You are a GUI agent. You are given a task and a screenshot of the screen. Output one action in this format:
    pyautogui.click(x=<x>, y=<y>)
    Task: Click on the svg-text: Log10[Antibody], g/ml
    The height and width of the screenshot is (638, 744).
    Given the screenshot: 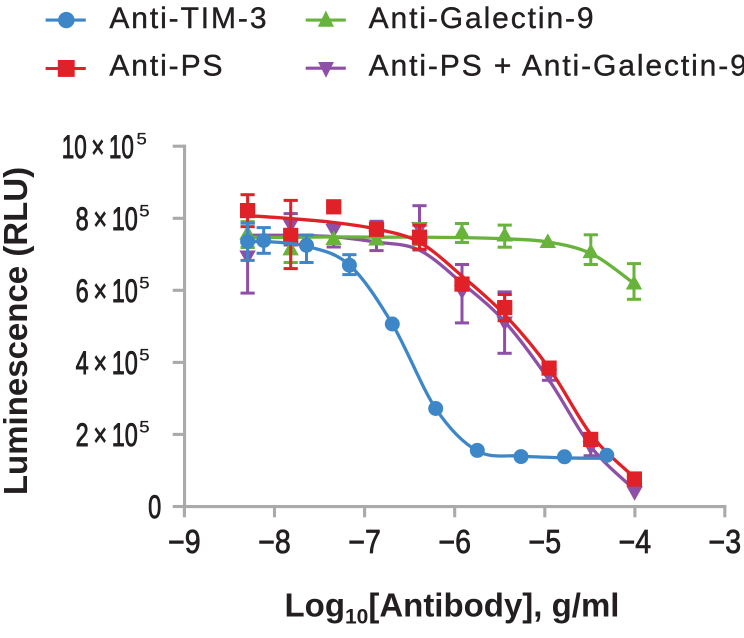 What is the action you would take?
    pyautogui.click(x=452, y=608)
    